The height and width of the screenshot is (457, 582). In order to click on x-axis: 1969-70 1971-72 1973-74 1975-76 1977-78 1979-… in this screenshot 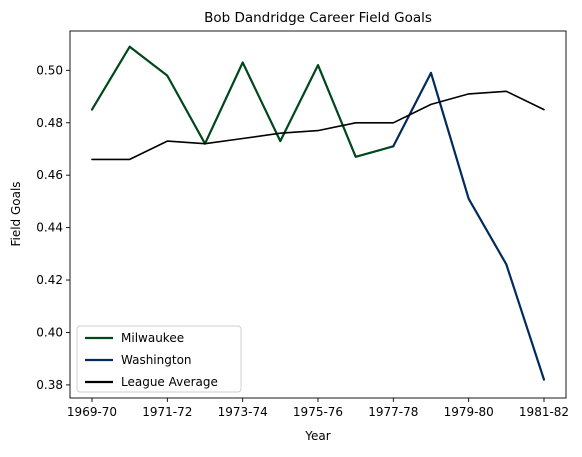, I will do `click(318, 408)`.